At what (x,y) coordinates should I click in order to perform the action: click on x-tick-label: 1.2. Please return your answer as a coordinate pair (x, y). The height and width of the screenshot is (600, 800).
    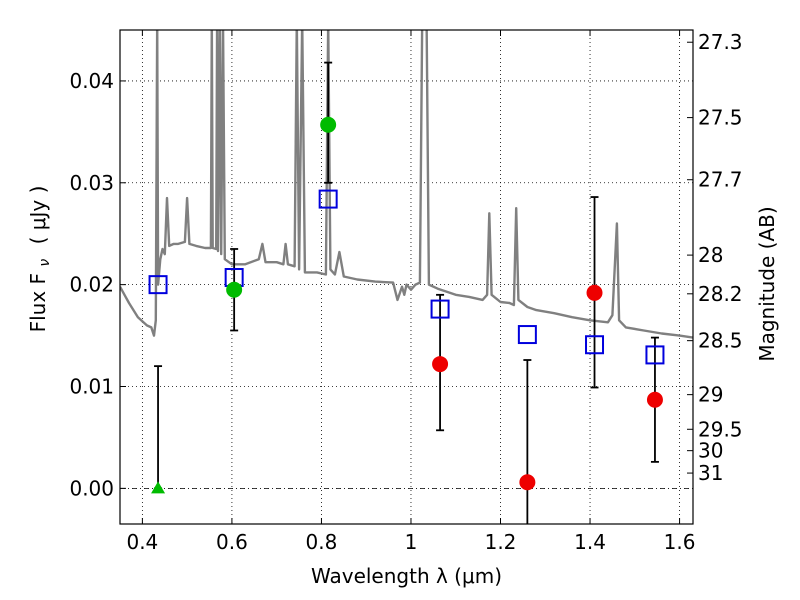
    Looking at the image, I should click on (501, 542).